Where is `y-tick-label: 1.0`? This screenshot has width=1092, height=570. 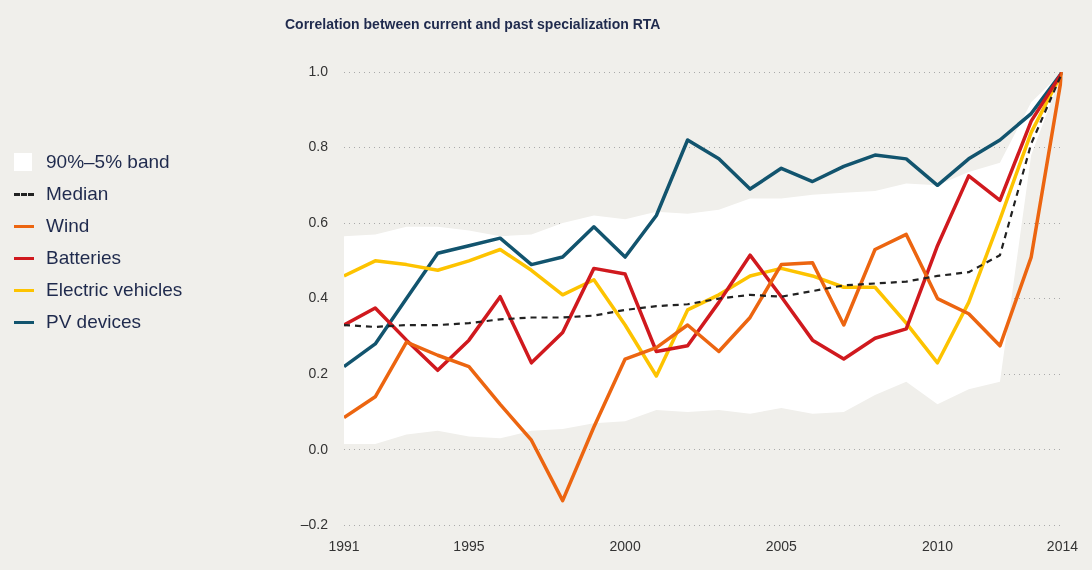 y-tick-label: 1.0 is located at coordinates (318, 70).